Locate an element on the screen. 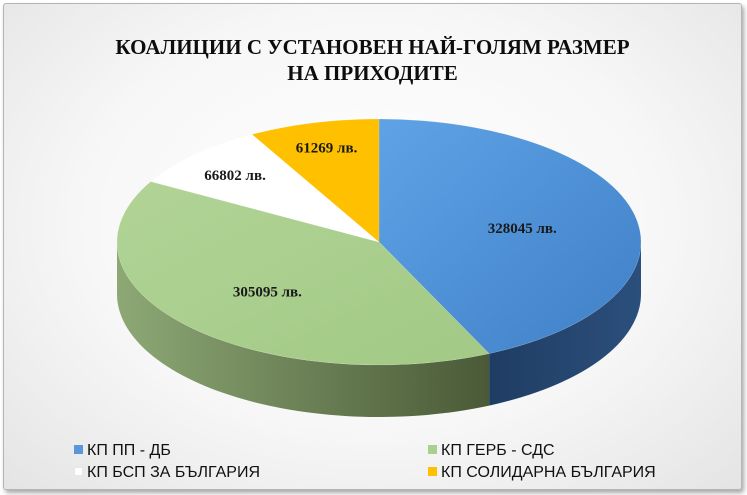  pie-slice-bsp is located at coordinates (265, 188).